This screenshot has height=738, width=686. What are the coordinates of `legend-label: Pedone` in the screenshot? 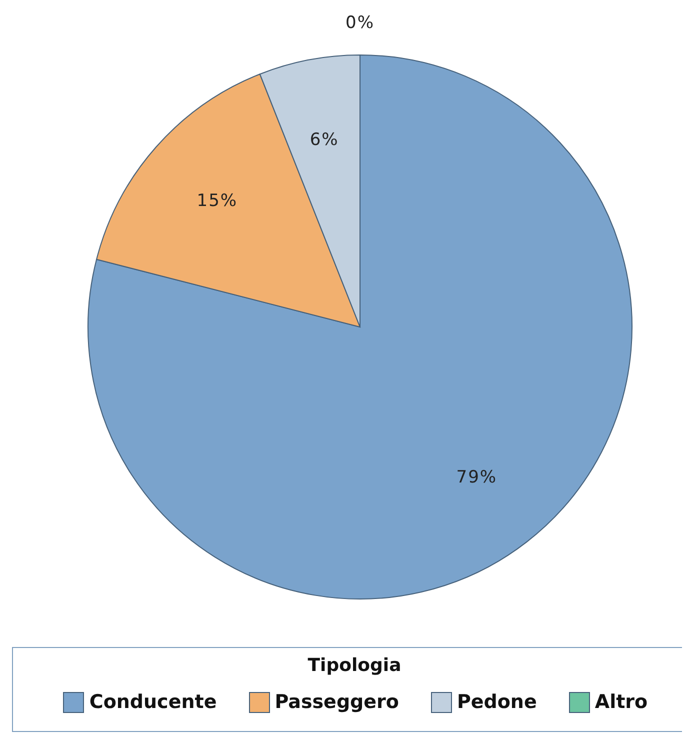 It's located at (496, 702).